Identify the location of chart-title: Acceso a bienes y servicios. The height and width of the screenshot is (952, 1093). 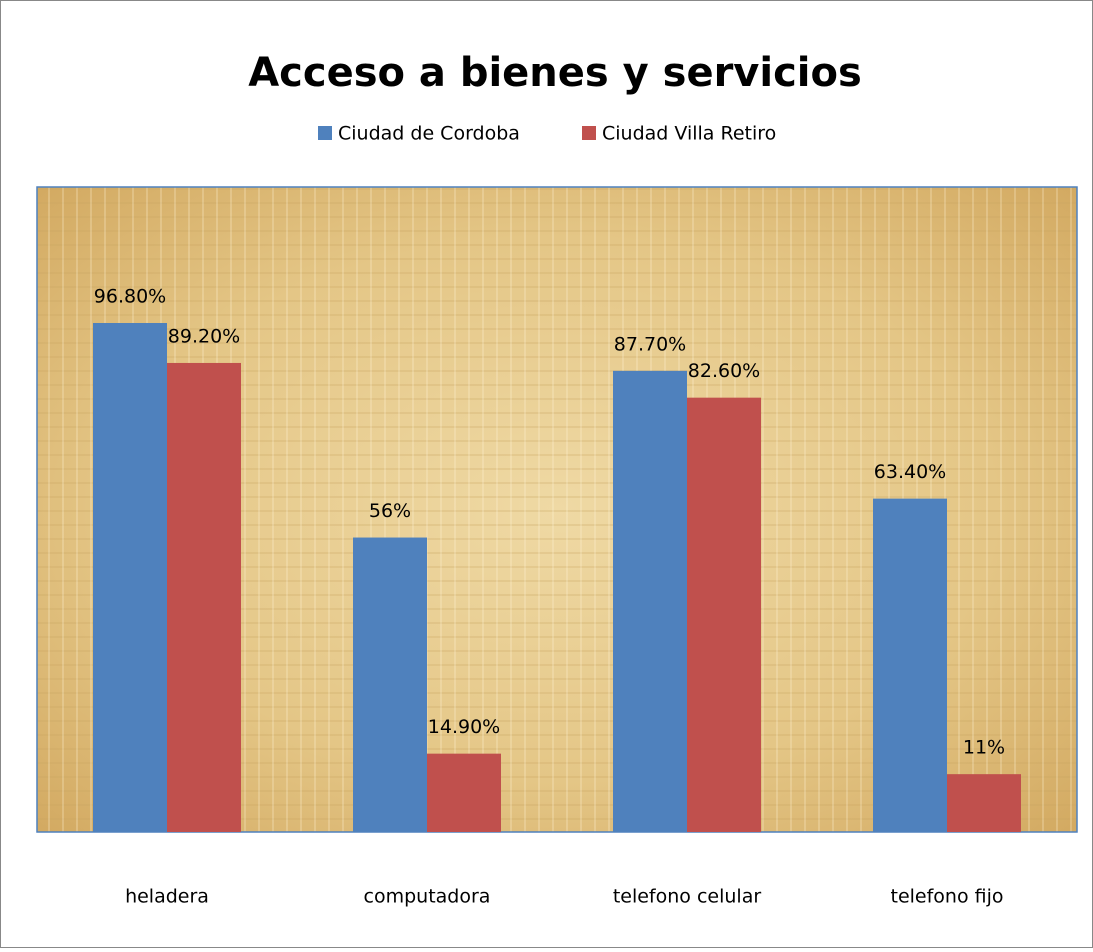
(555, 73).